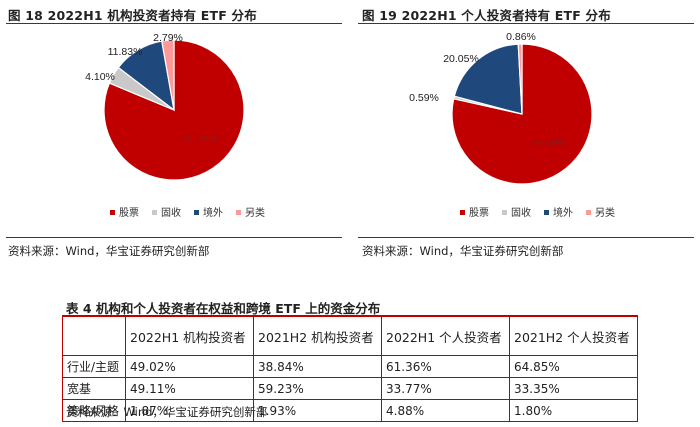 The image size is (700, 427). I want to click on table-header-cell: 2022H1 机构投资者, so click(189, 336).